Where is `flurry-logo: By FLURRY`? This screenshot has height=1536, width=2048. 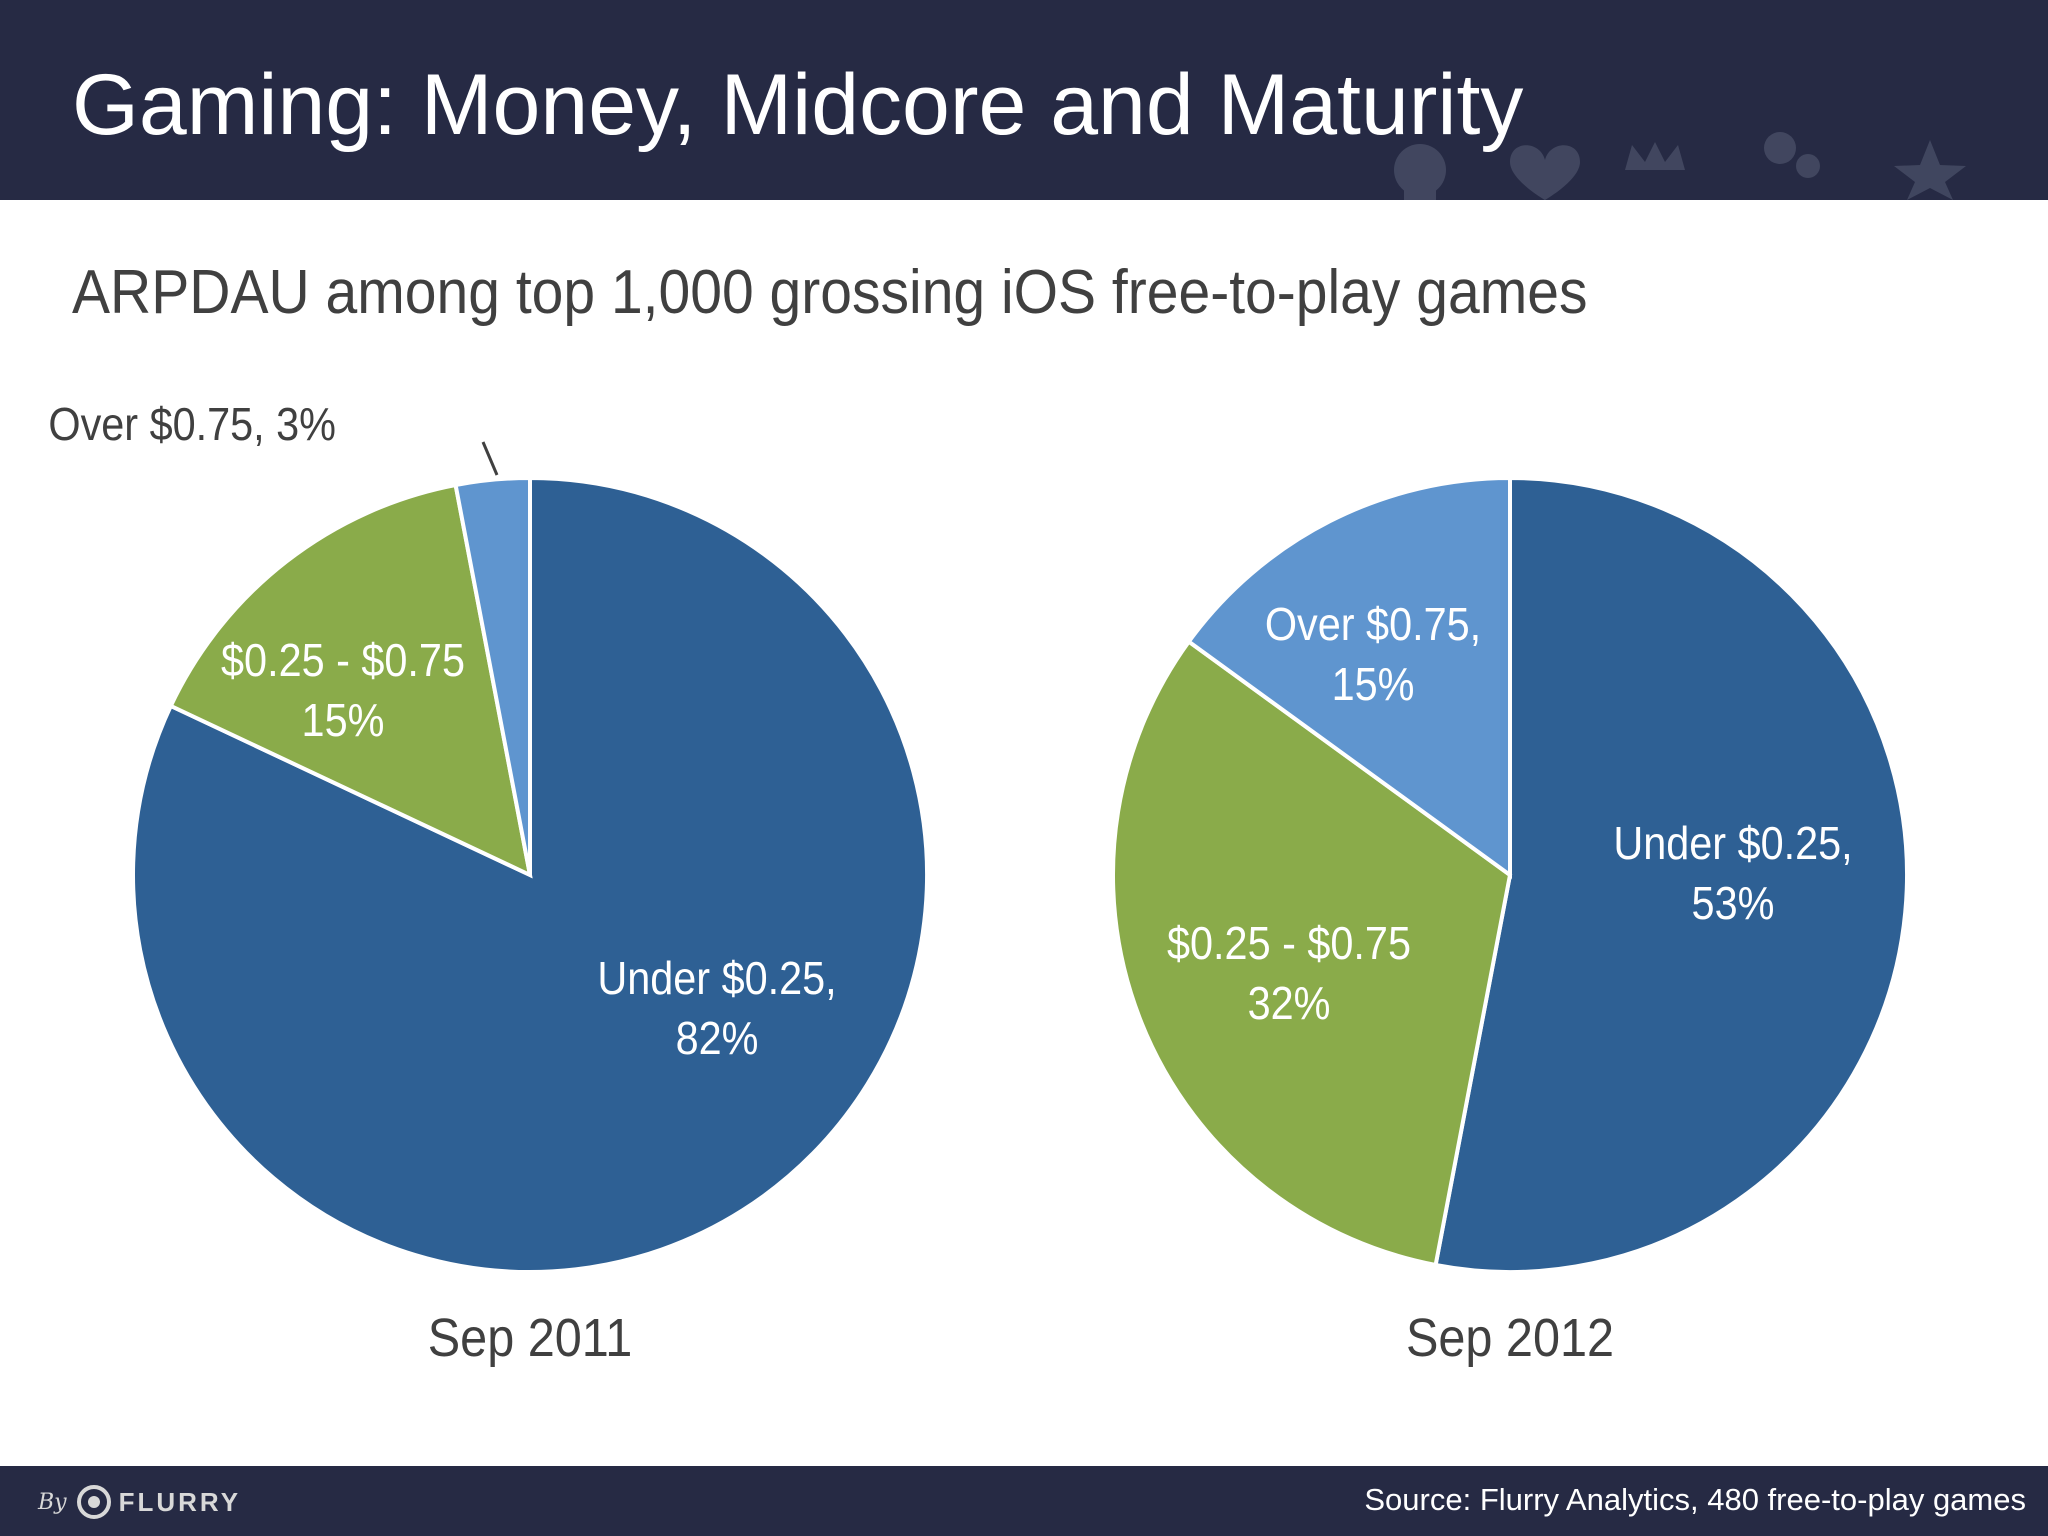
flurry-logo: By FLURRY is located at coordinates (139, 1502).